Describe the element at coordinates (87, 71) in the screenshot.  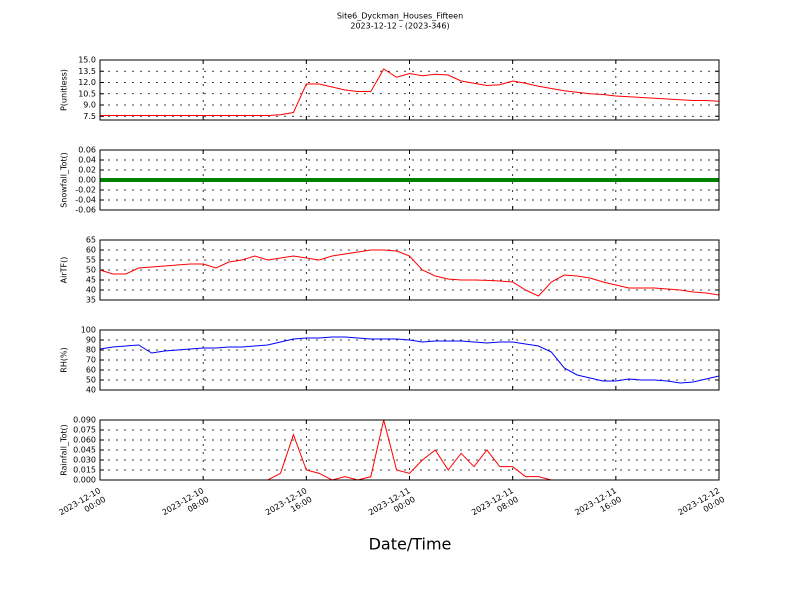
I see `y-tick-label: 13.5` at that location.